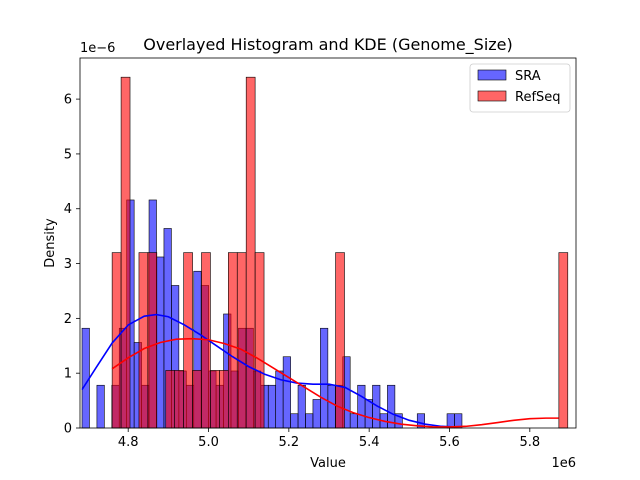 The height and width of the screenshot is (480, 640). I want to click on x-tick-label: 5.8, so click(529, 442).